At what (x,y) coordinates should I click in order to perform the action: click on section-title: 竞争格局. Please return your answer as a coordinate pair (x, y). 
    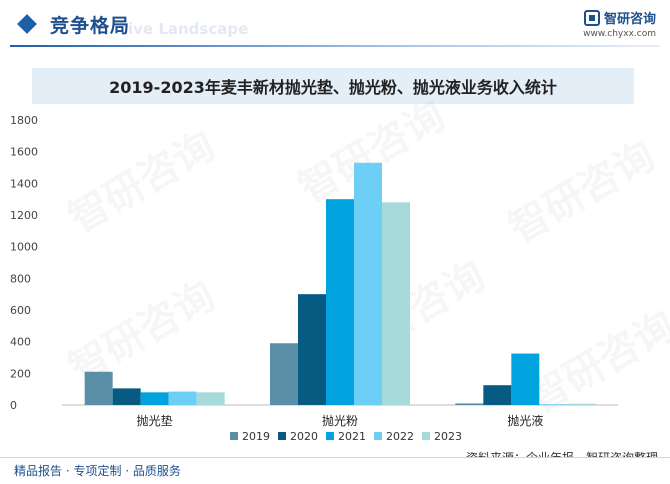
    Looking at the image, I should click on (90, 26).